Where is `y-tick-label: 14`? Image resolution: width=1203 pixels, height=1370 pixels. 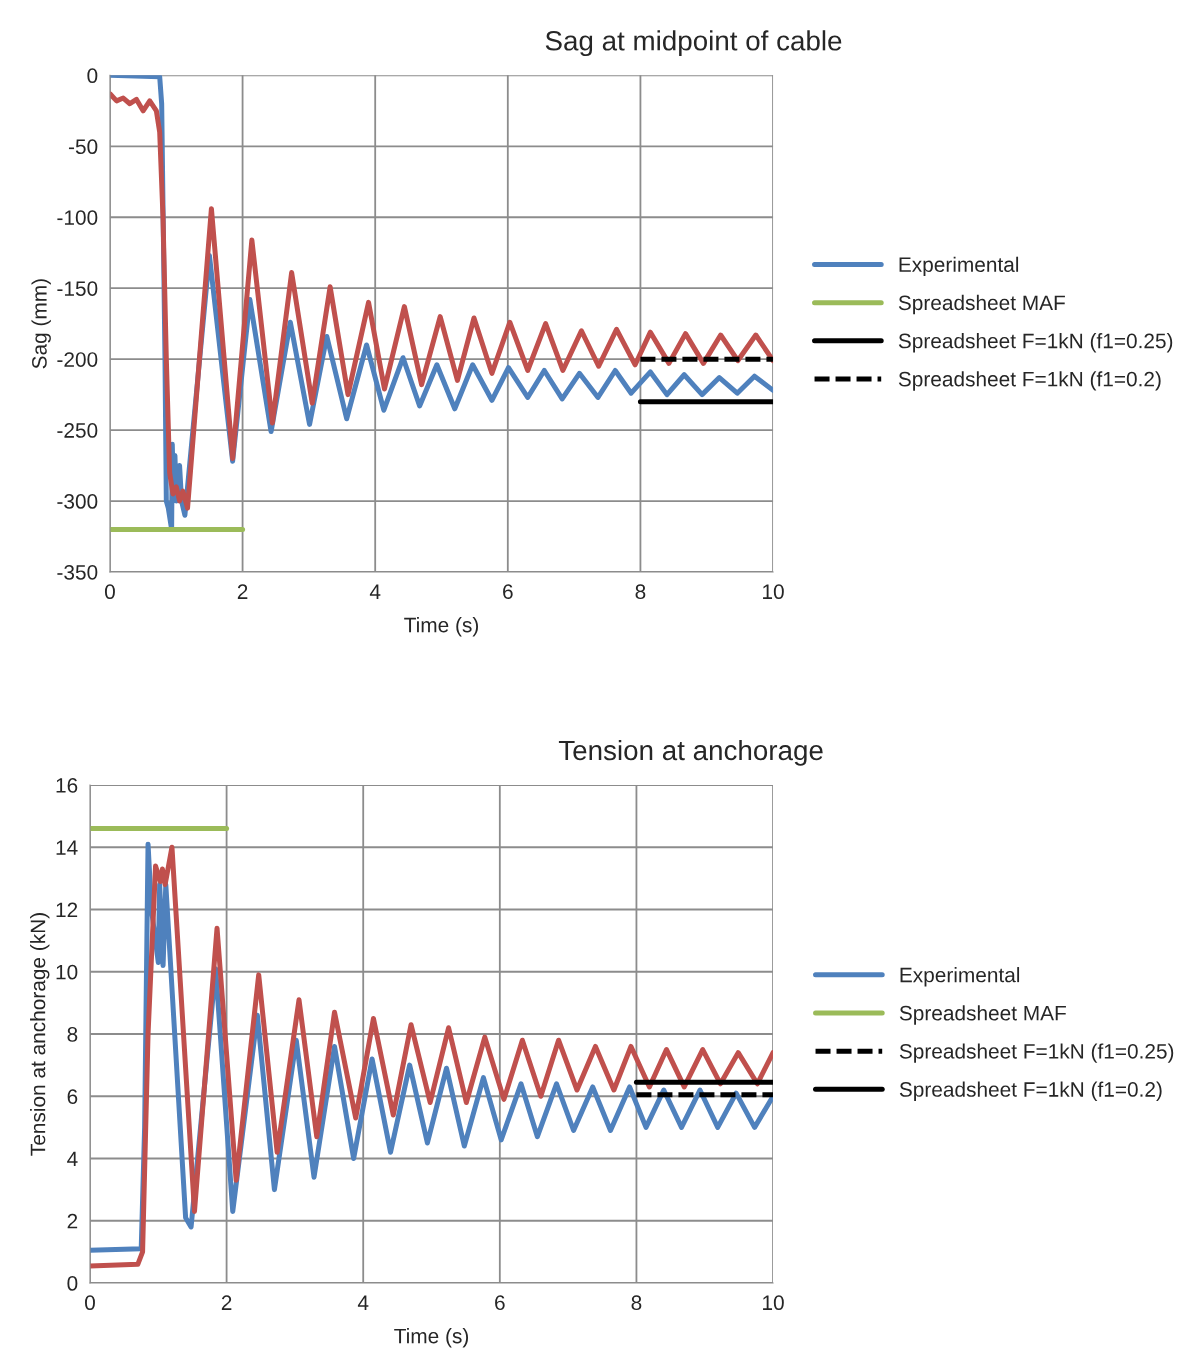
y-tick-label: 14 is located at coordinates (67, 847).